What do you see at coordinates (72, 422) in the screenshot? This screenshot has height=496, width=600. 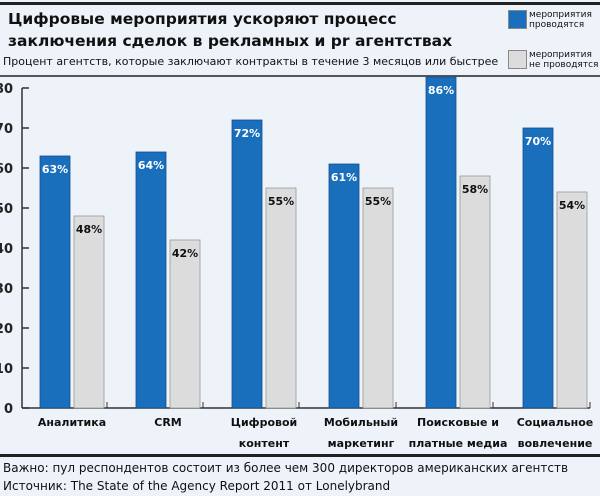 I see `x-tick-label: Аналитика` at bounding box center [72, 422].